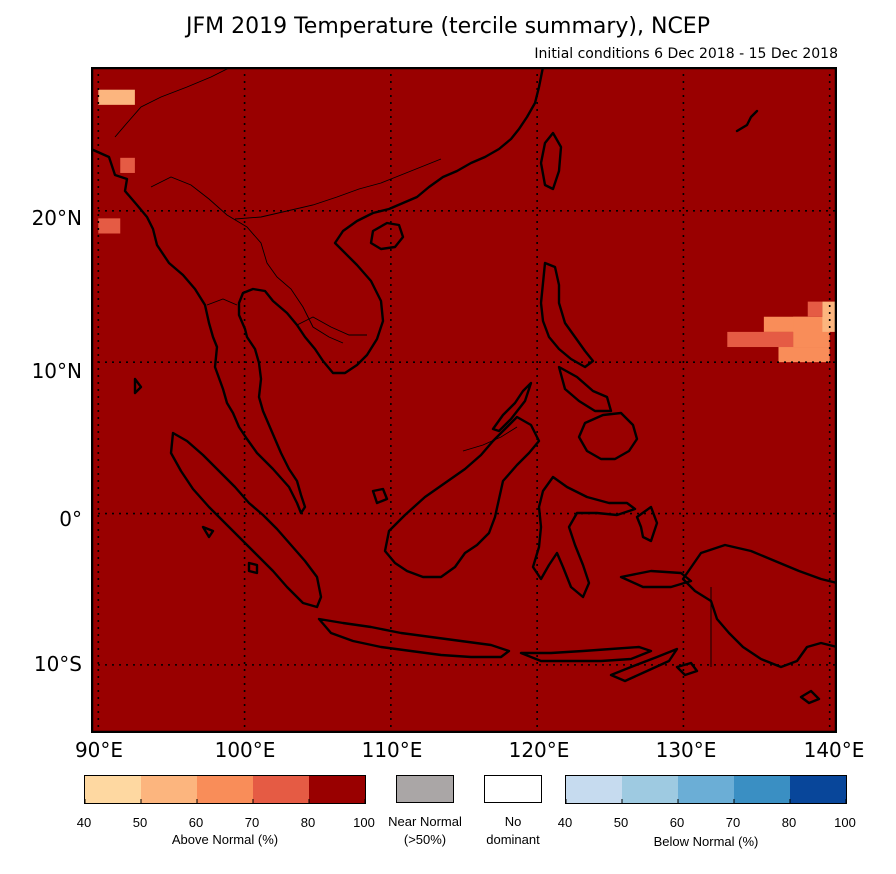 This screenshot has height=874, width=896. What do you see at coordinates (364, 822) in the screenshot?
I see `above-tick: 100` at bounding box center [364, 822].